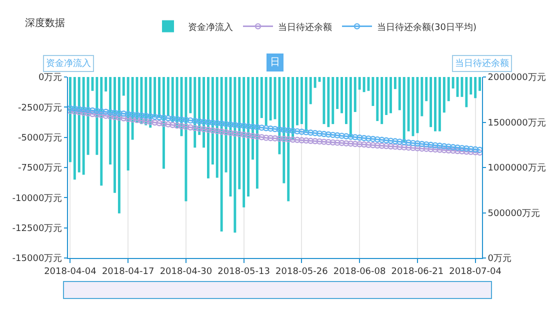  What do you see at coordinates (50, 78) in the screenshot?
I see `y-tick-label: 0万元` at bounding box center [50, 78].